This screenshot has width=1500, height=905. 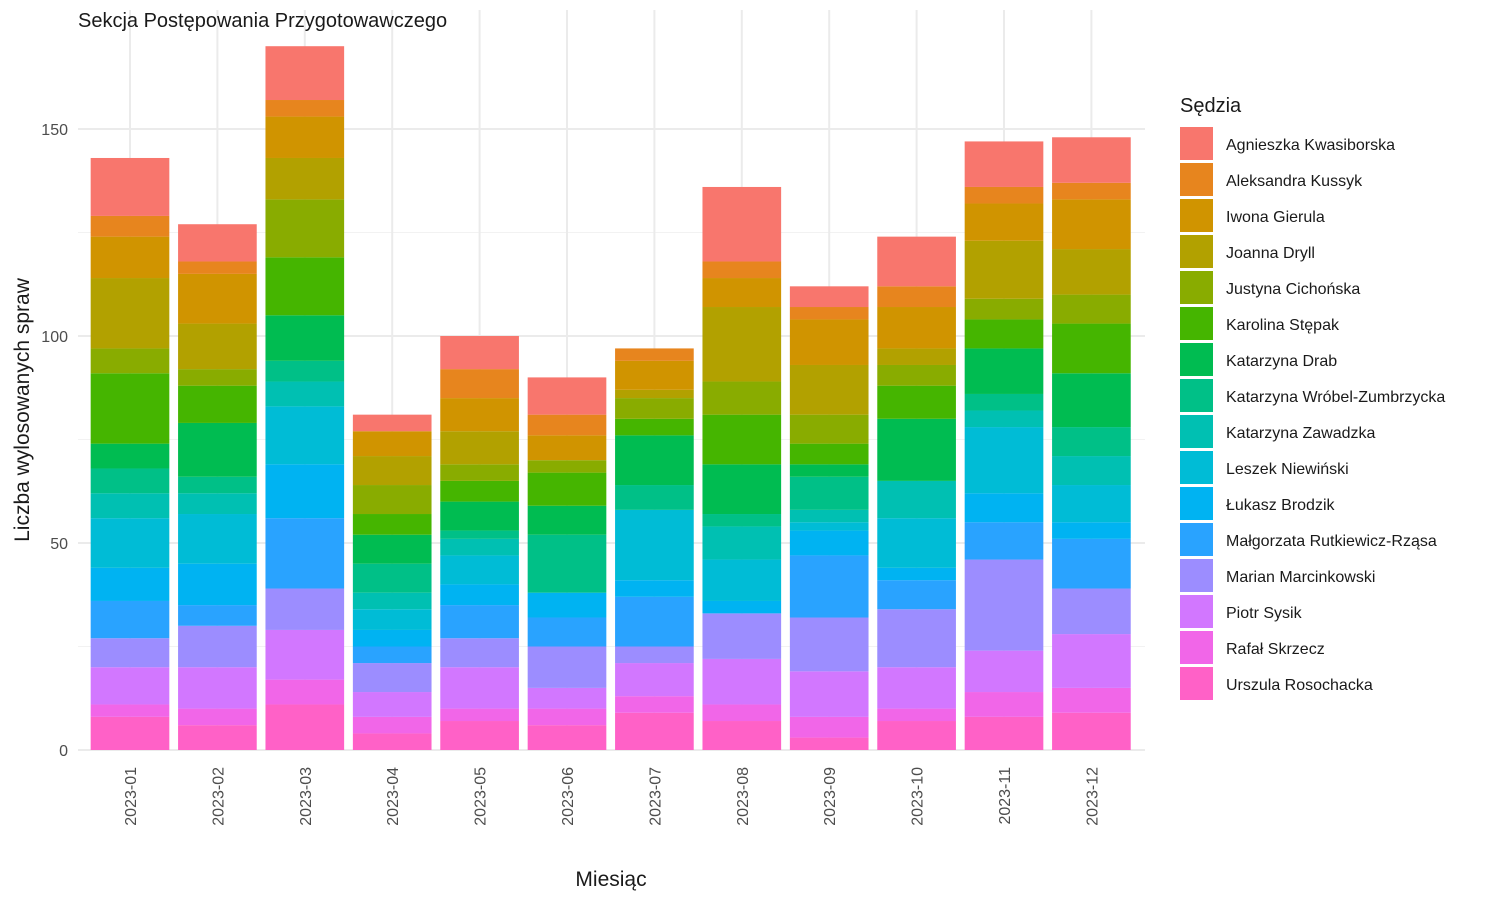 What do you see at coordinates (655, 796) in the screenshot?
I see `x-tick-label: 2023-07` at bounding box center [655, 796].